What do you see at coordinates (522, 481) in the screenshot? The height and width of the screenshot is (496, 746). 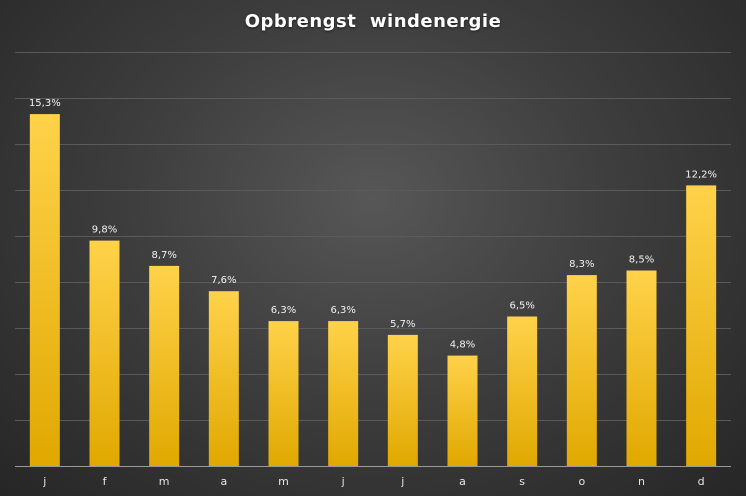 I see `x-tick-label: s` at bounding box center [522, 481].